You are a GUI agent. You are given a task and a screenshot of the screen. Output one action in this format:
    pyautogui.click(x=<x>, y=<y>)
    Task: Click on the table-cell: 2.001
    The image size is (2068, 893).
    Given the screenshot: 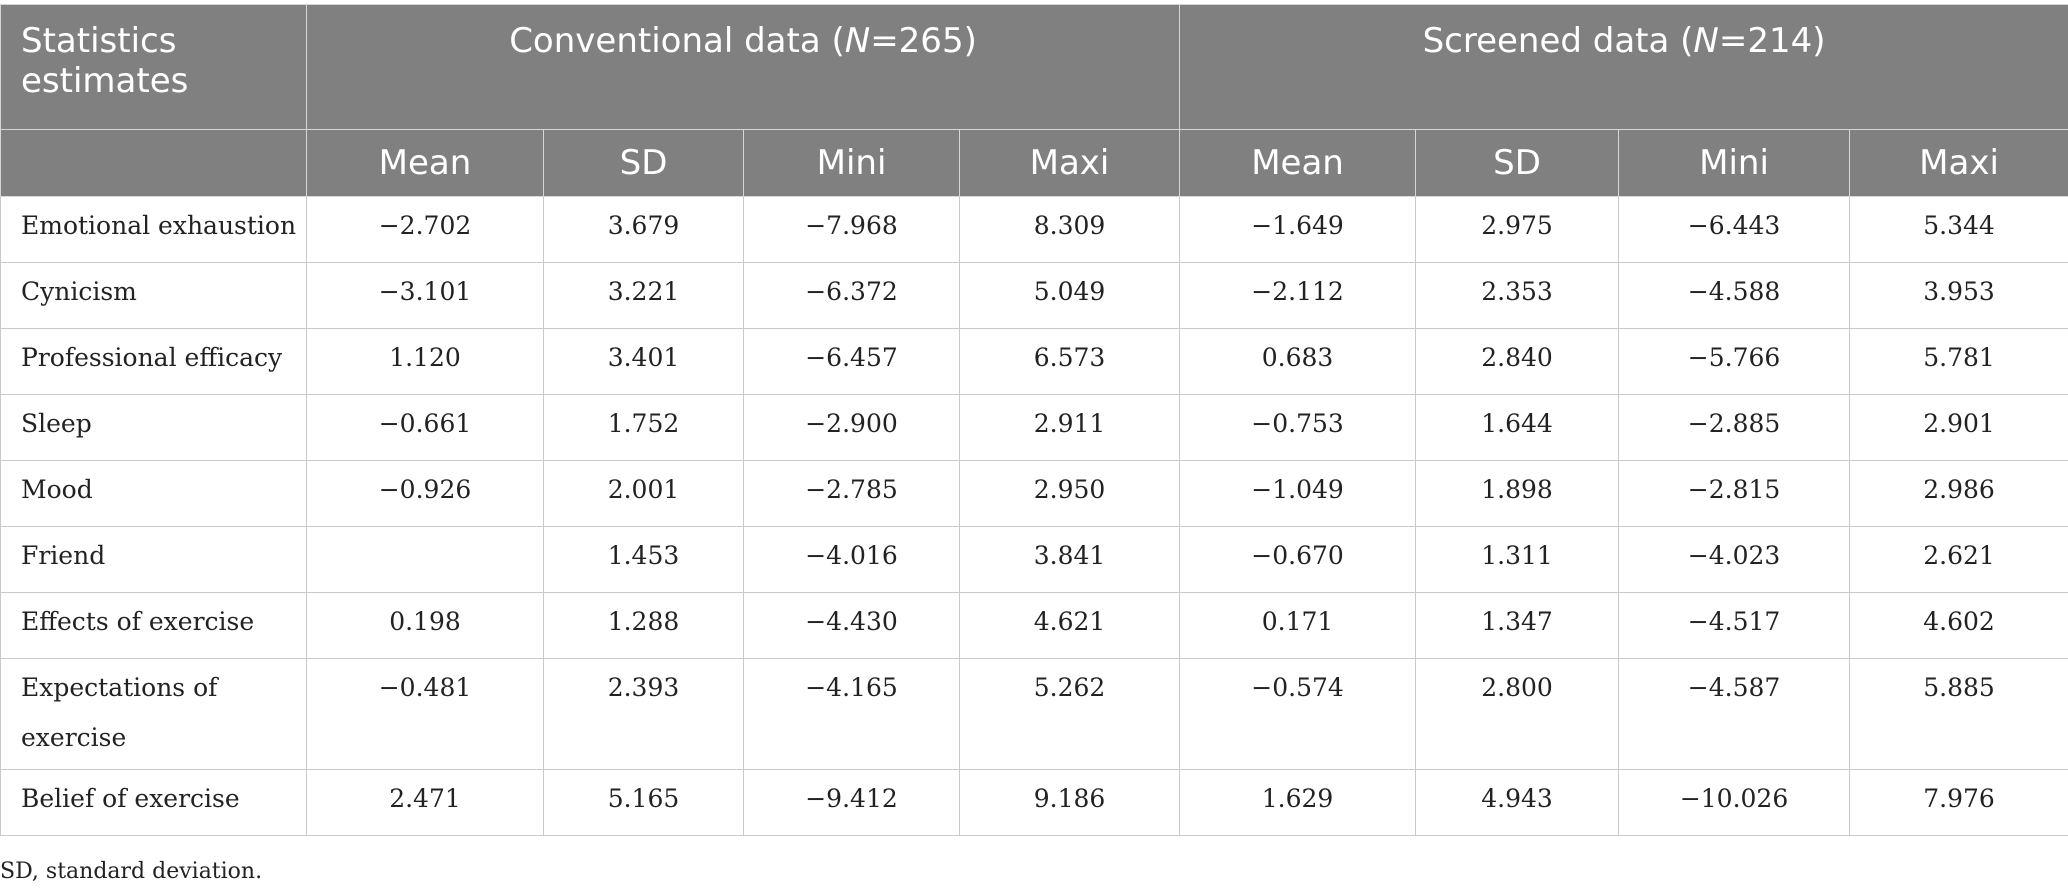 What is the action you would take?
    pyautogui.click(x=643, y=493)
    